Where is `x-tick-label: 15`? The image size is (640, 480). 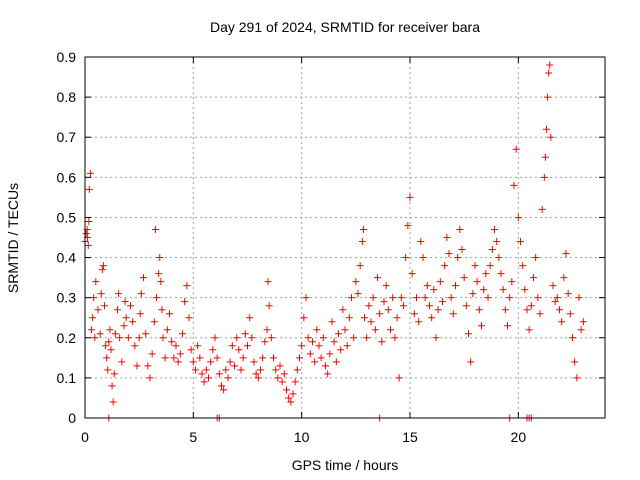 x-tick-label: 15 is located at coordinates (410, 437).